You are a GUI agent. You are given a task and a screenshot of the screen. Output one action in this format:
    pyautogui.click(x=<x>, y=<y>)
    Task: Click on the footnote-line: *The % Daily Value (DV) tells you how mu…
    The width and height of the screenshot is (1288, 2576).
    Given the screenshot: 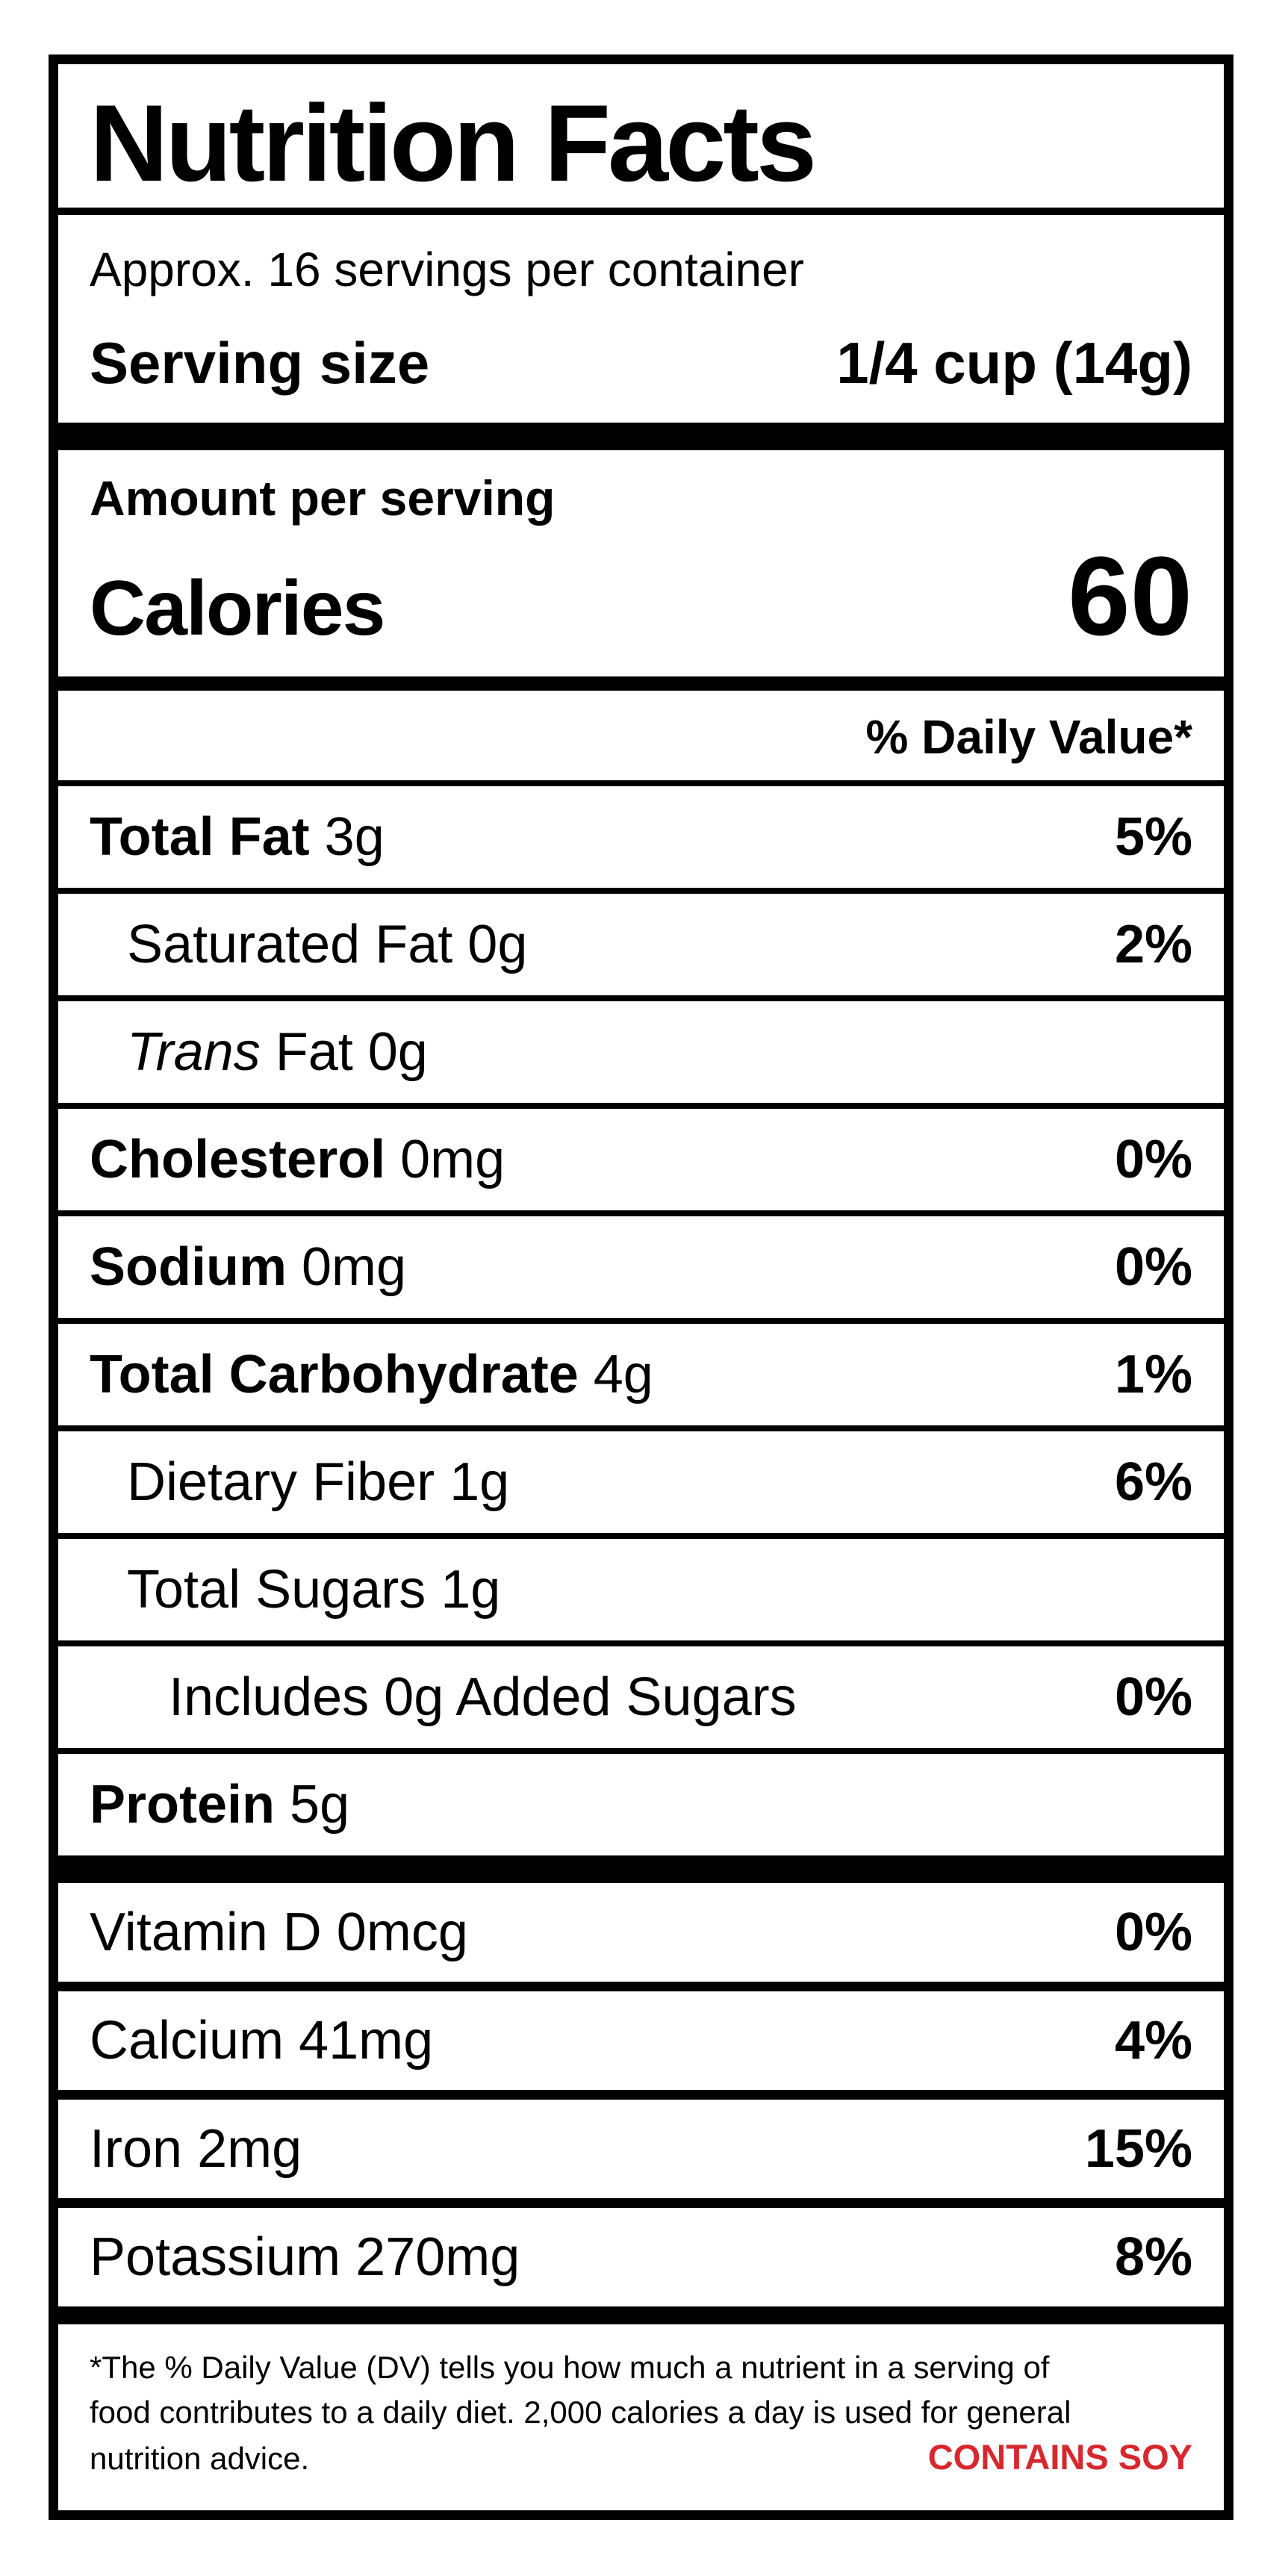 What is the action you would take?
    pyautogui.click(x=570, y=2367)
    